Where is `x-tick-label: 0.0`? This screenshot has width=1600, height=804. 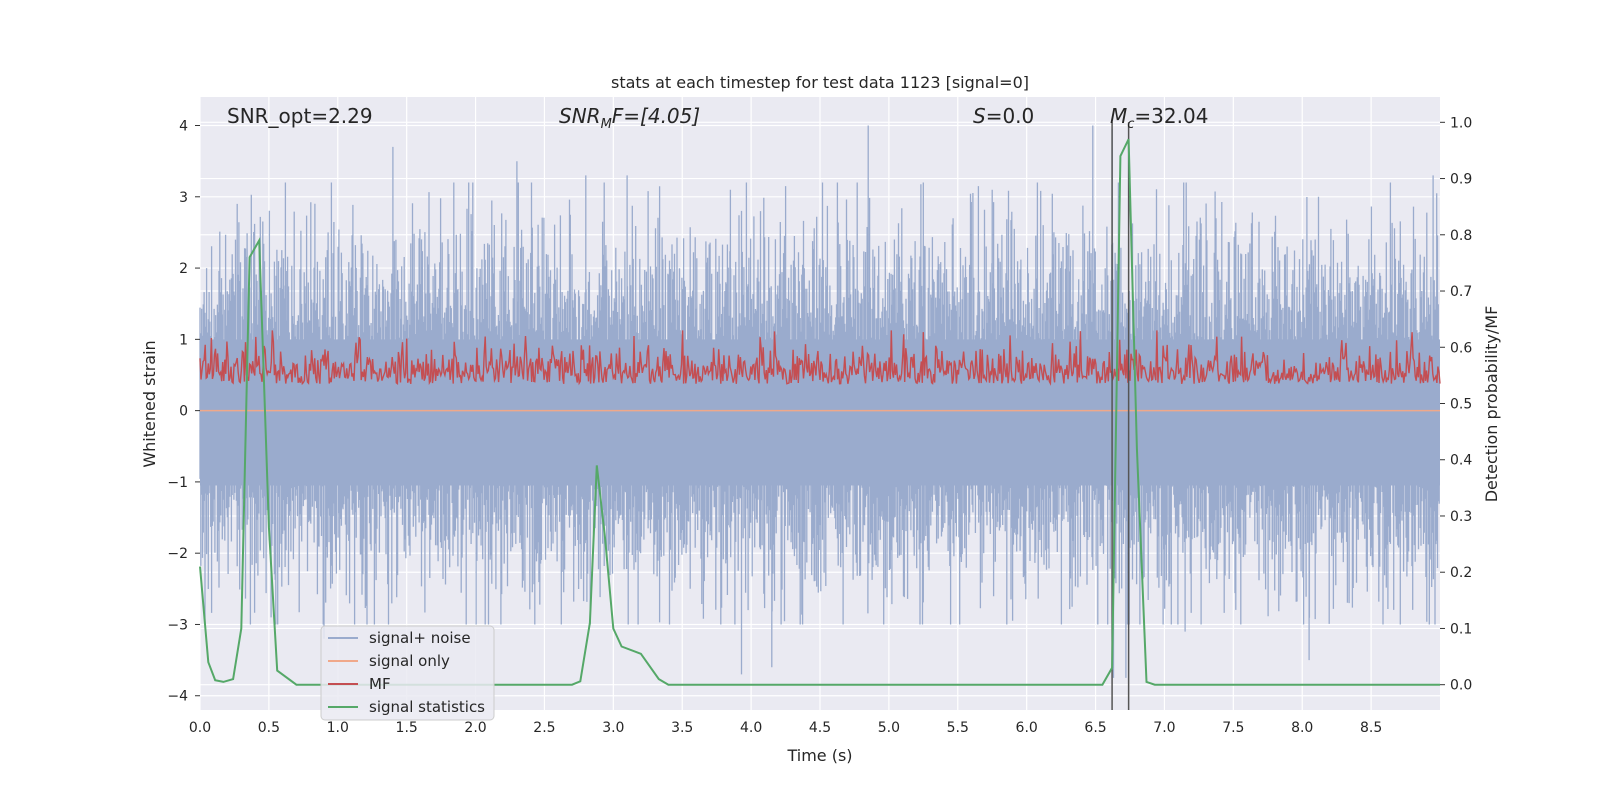 x-tick-label: 0.0 is located at coordinates (200, 728).